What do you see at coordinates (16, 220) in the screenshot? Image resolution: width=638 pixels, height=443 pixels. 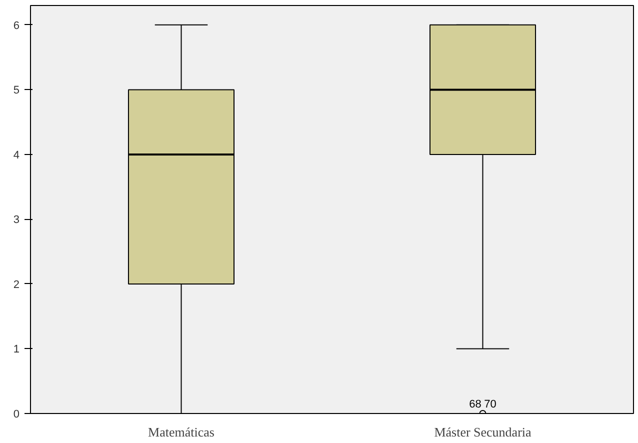 I see `y-tick-label: 3` at bounding box center [16, 220].